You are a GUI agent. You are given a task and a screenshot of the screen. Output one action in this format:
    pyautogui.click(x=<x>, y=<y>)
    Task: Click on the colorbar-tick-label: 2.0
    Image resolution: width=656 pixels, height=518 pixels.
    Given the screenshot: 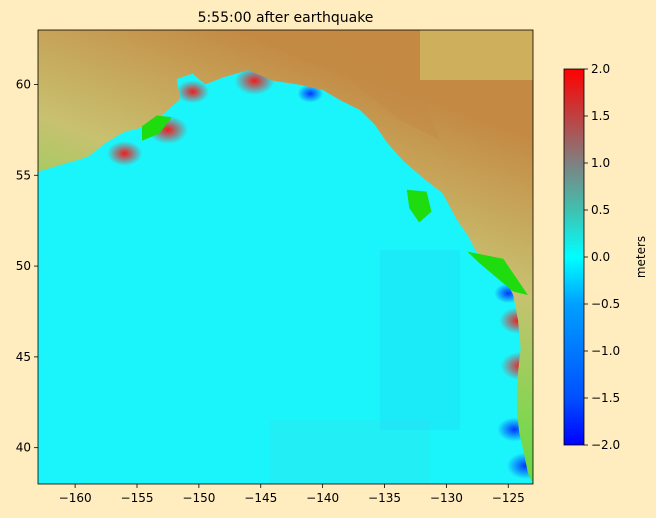 What is the action you would take?
    pyautogui.click(x=600, y=69)
    